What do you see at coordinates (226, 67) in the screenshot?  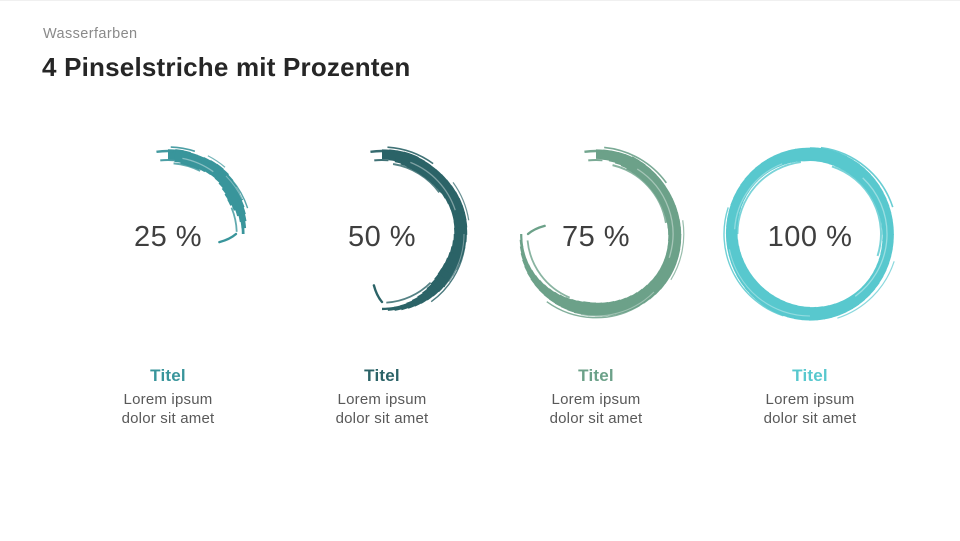 I see `page-title: 4 Pinselstriche mit Prozenten` at bounding box center [226, 67].